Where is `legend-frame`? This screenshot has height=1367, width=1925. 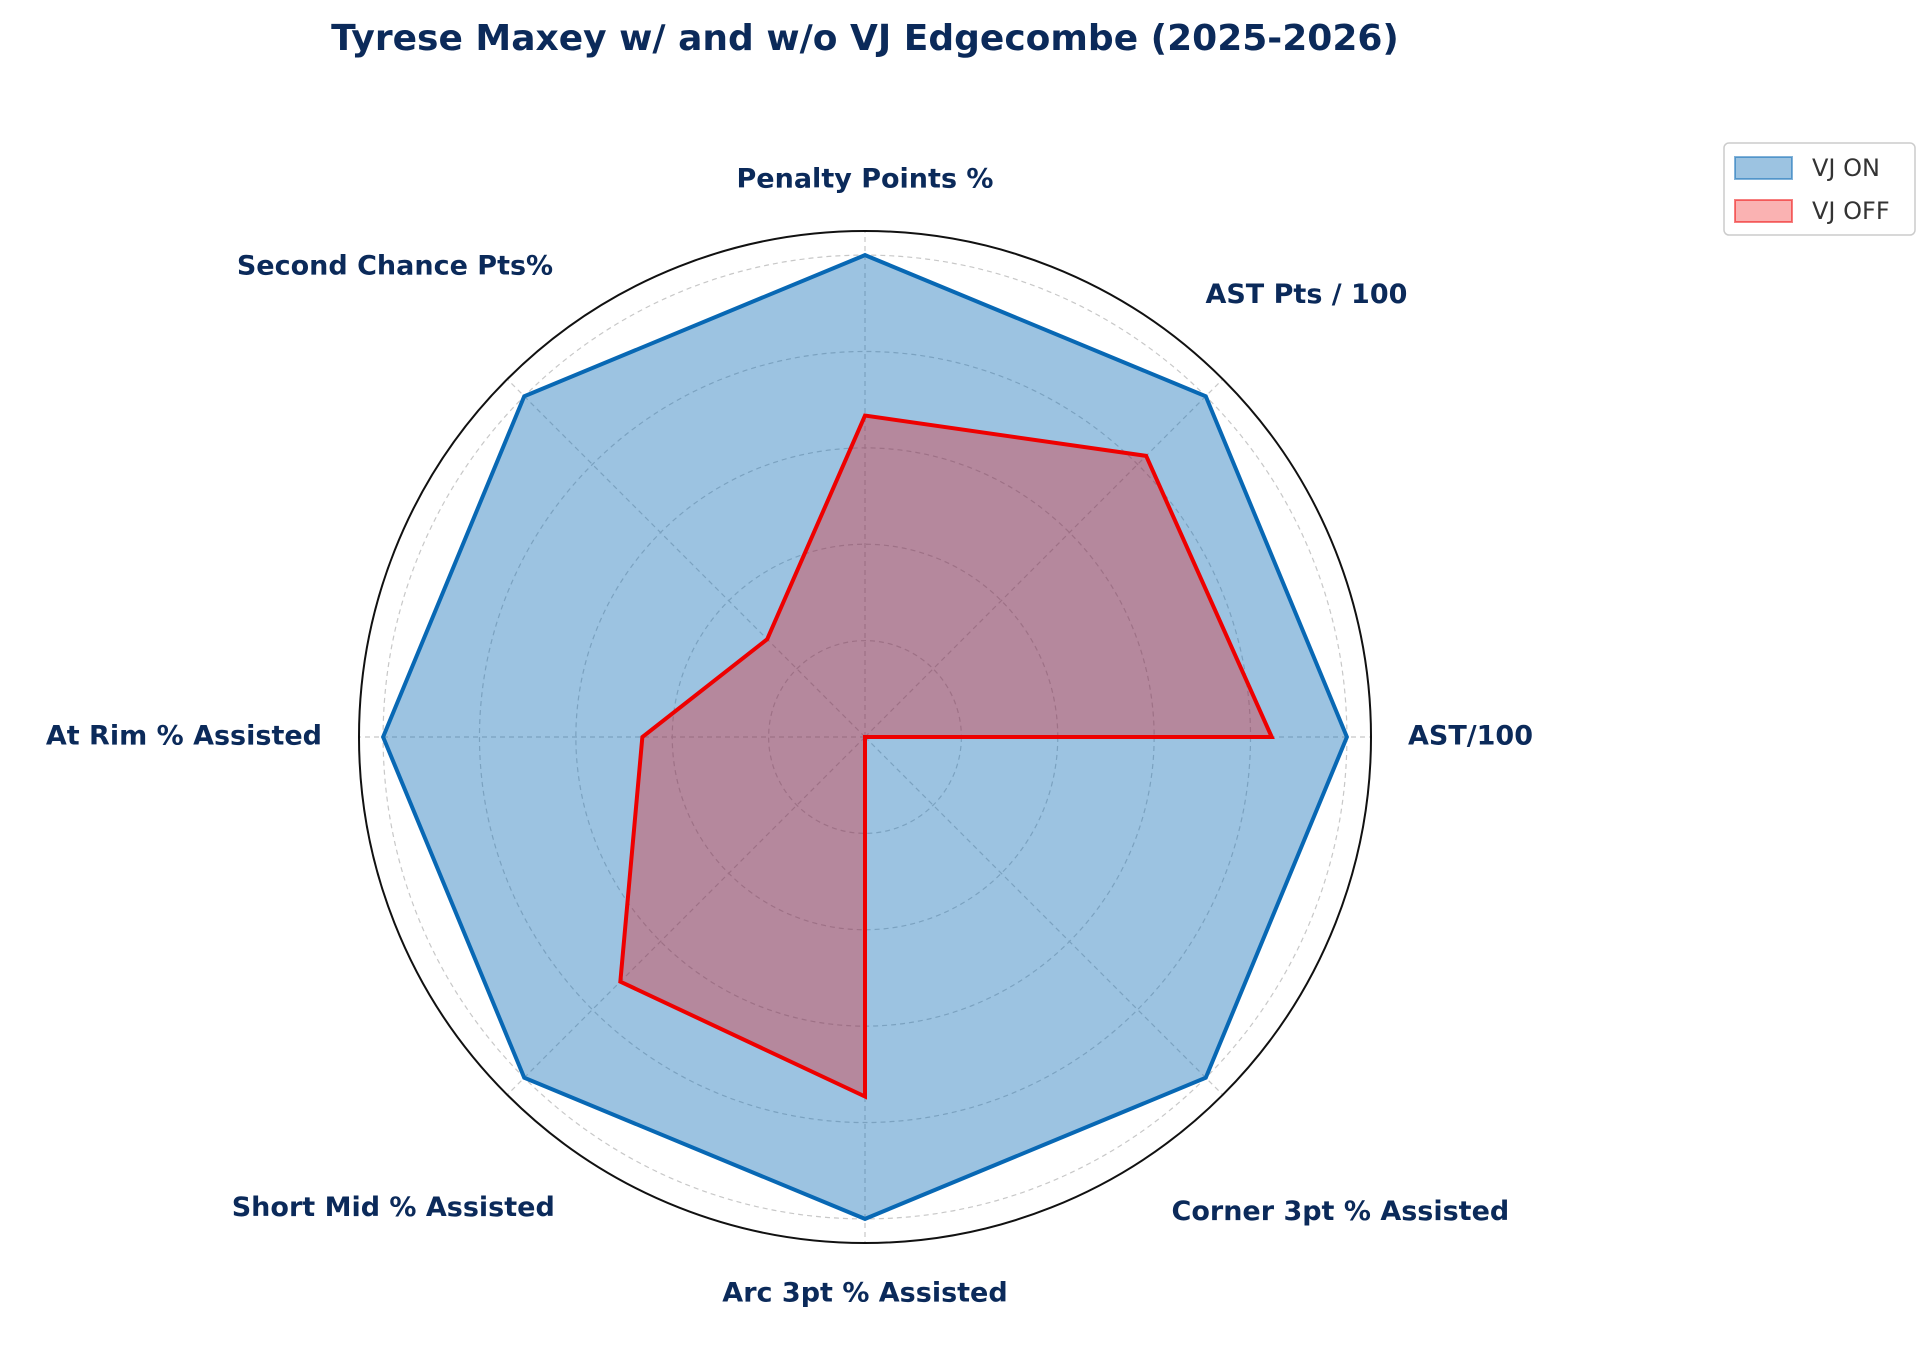
legend-frame is located at coordinates (1819, 189).